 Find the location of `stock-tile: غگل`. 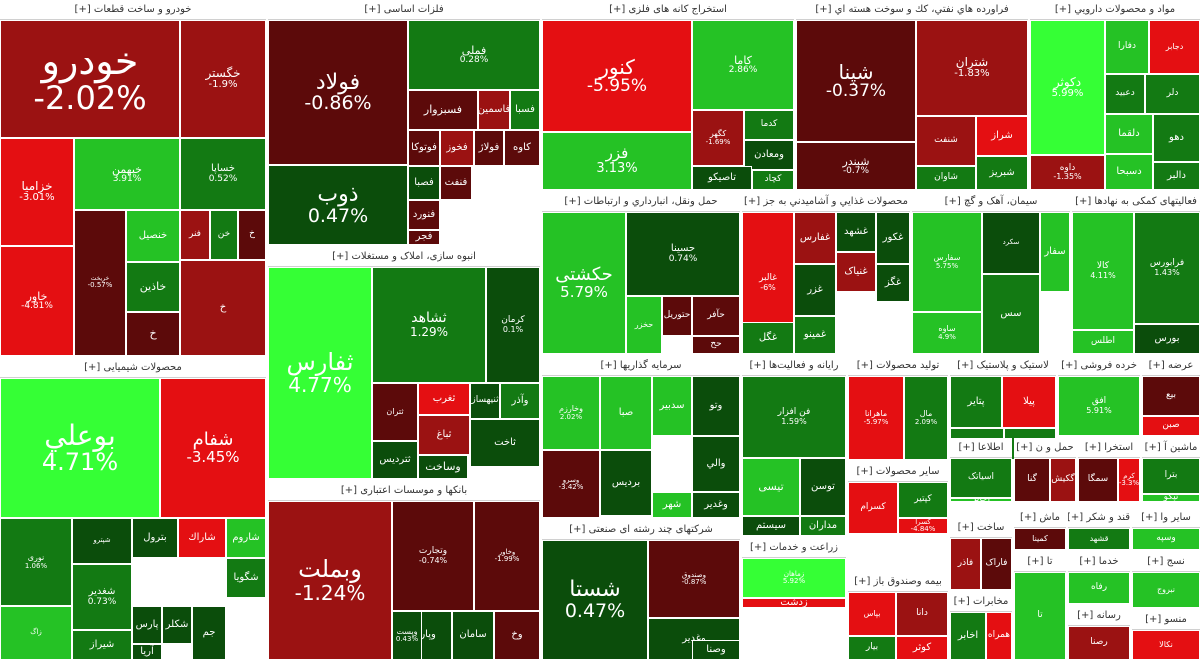

stock-tile: غگل is located at coordinates (768, 338).